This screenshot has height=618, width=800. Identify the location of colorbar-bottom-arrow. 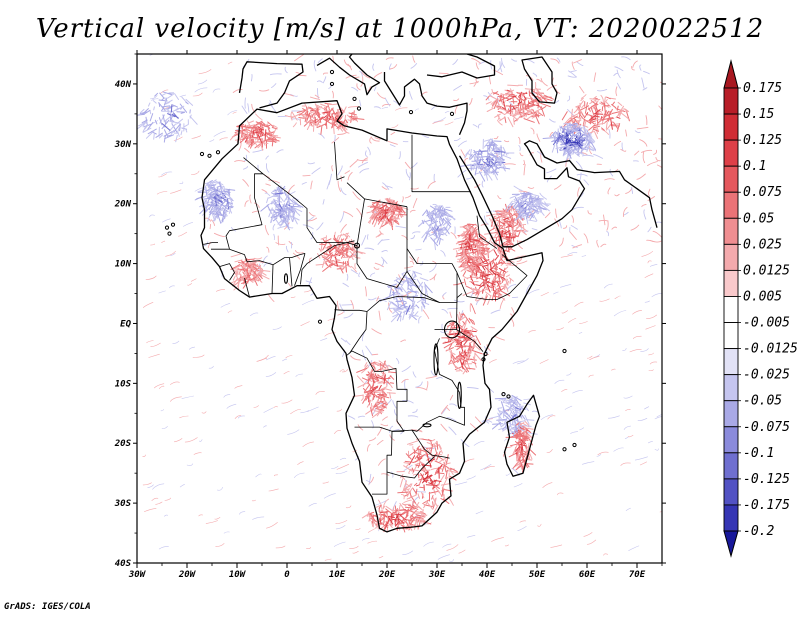
(731, 544).